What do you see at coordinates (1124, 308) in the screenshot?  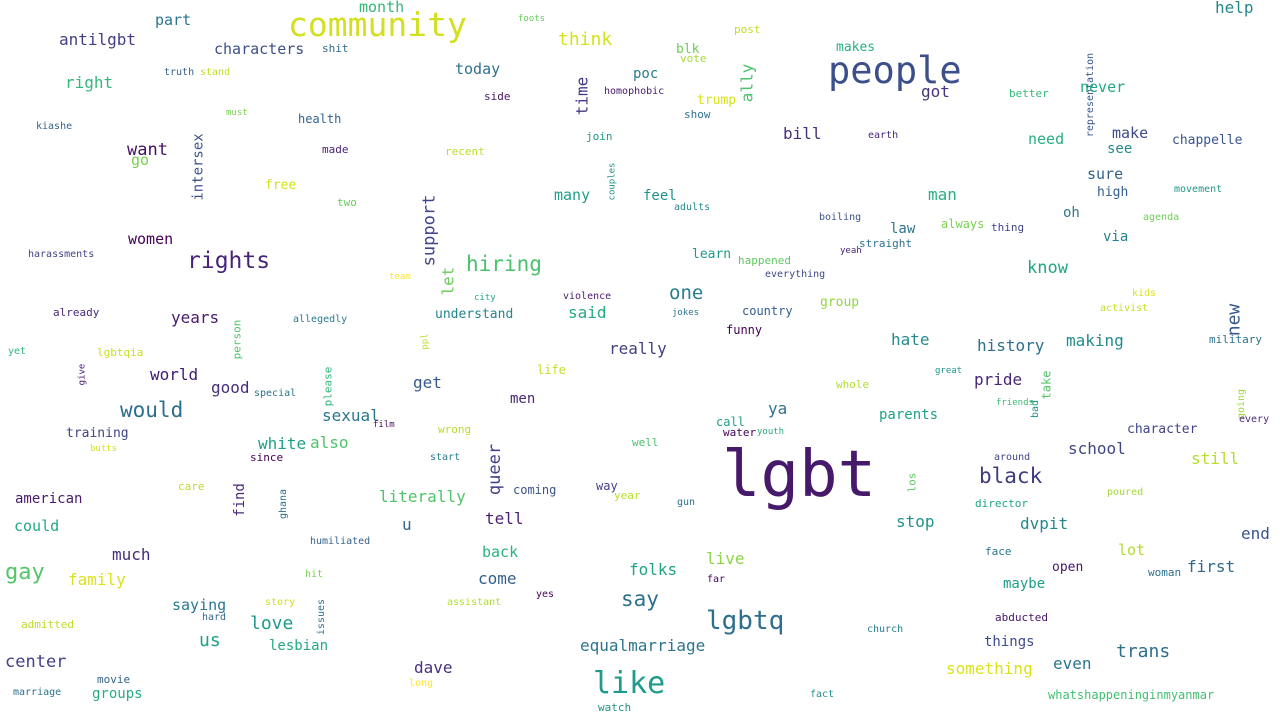 I see `word-activist: activist` at bounding box center [1124, 308].